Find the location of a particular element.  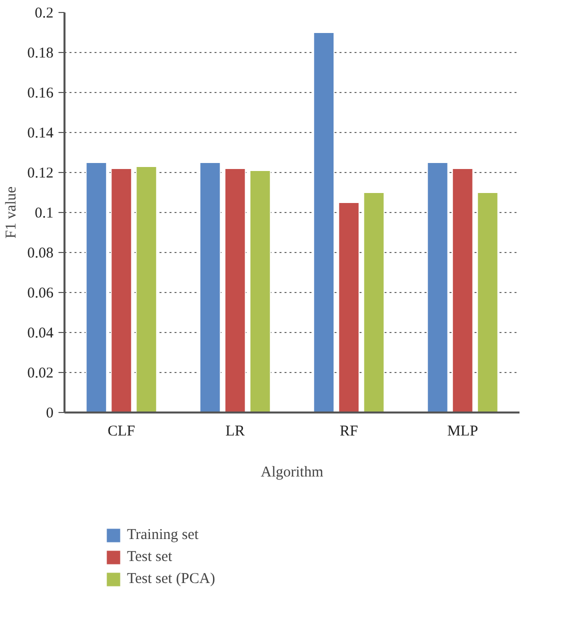

y-tick-label: 0.04 is located at coordinates (40, 334).